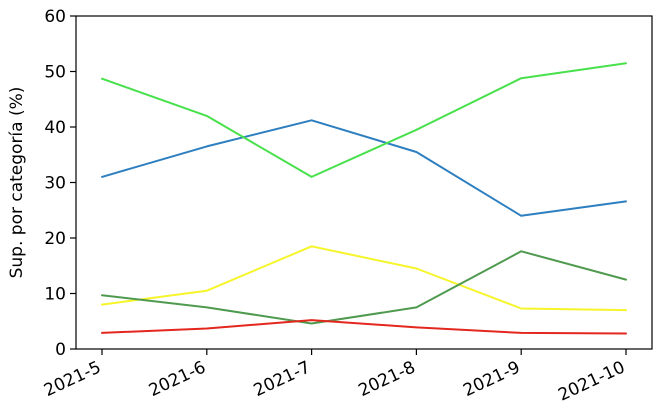  Describe the element at coordinates (591, 381) in the screenshot. I see `x-tick-label: 2021-10` at that location.